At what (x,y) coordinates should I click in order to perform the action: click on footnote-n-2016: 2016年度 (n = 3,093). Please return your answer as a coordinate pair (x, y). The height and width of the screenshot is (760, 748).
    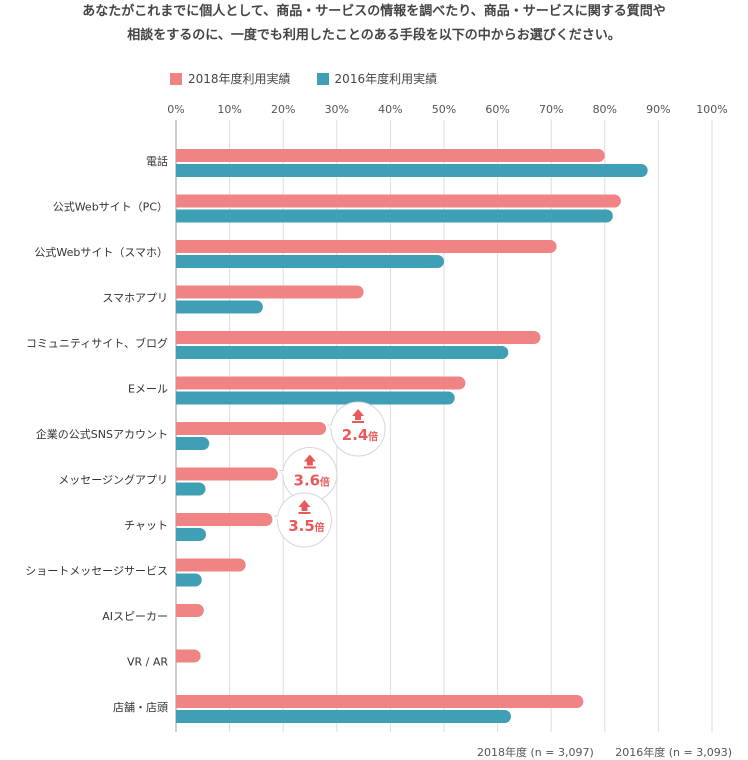
    Looking at the image, I should click on (673, 752).